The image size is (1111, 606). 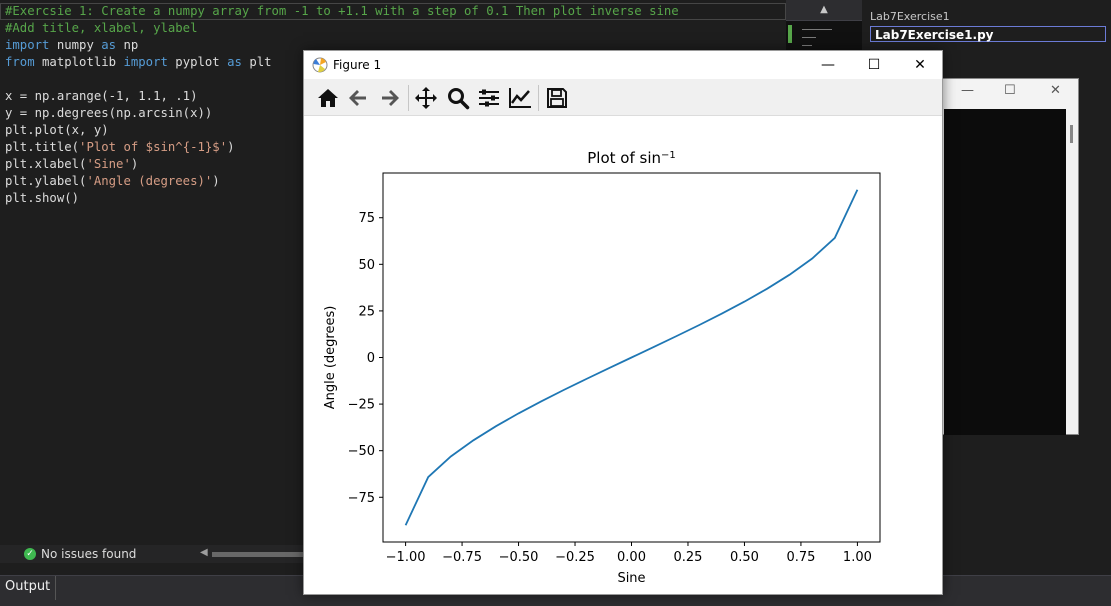 What do you see at coordinates (371, 358) in the screenshot?
I see `y-tick-label: 0` at bounding box center [371, 358].